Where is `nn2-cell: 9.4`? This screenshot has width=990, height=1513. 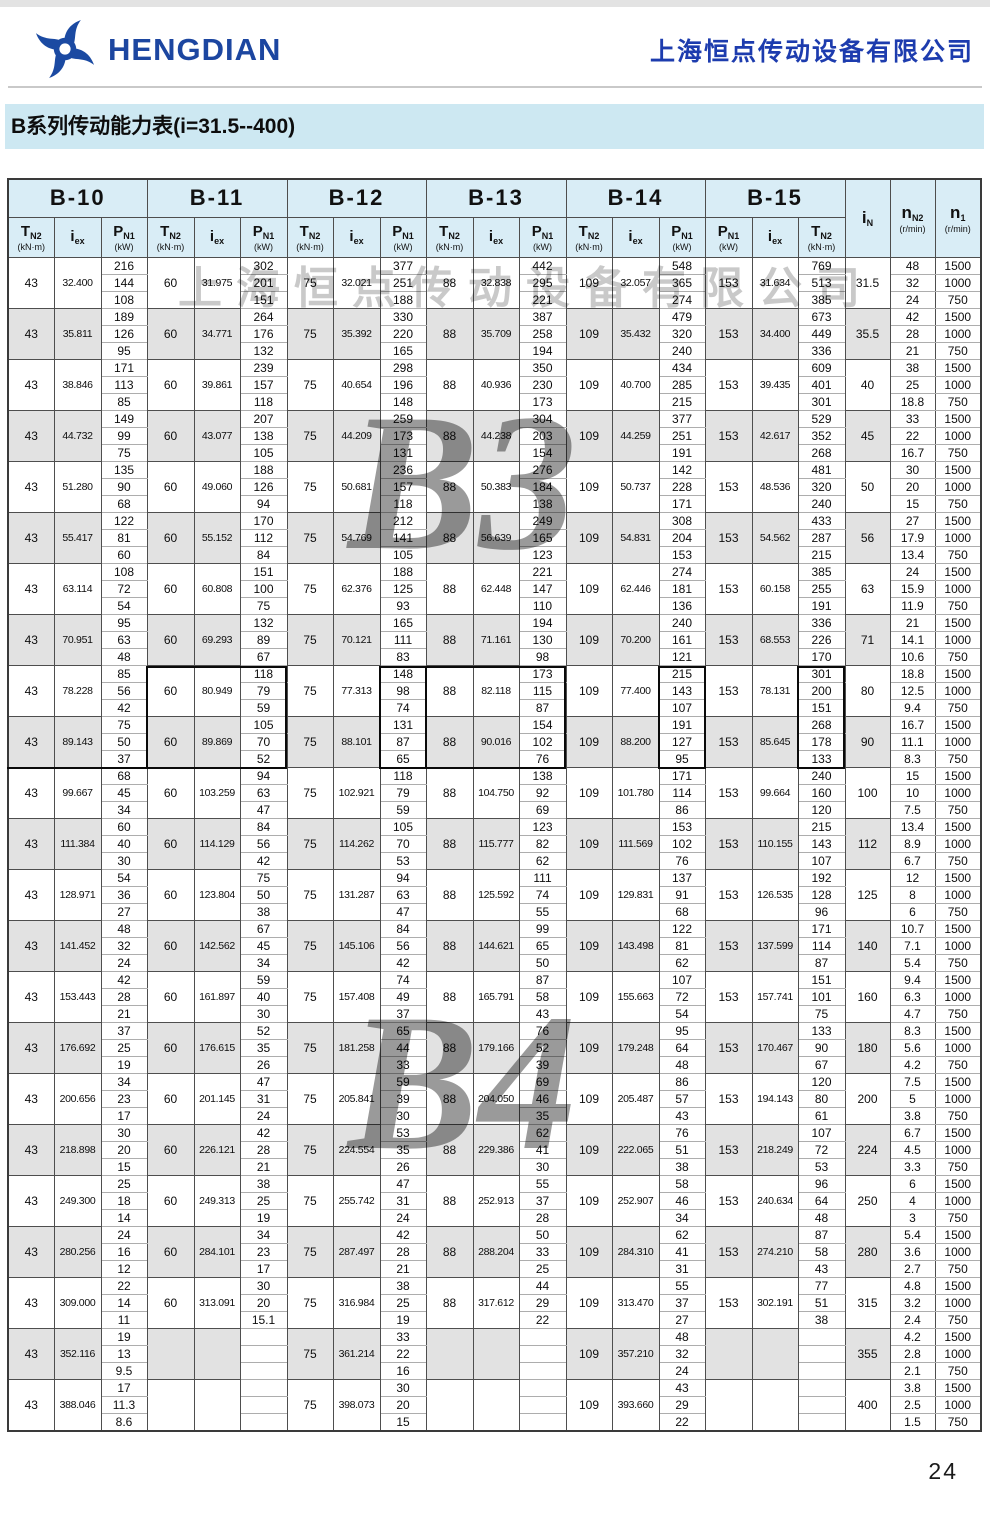 nn2-cell: 9.4 is located at coordinates (912, 707).